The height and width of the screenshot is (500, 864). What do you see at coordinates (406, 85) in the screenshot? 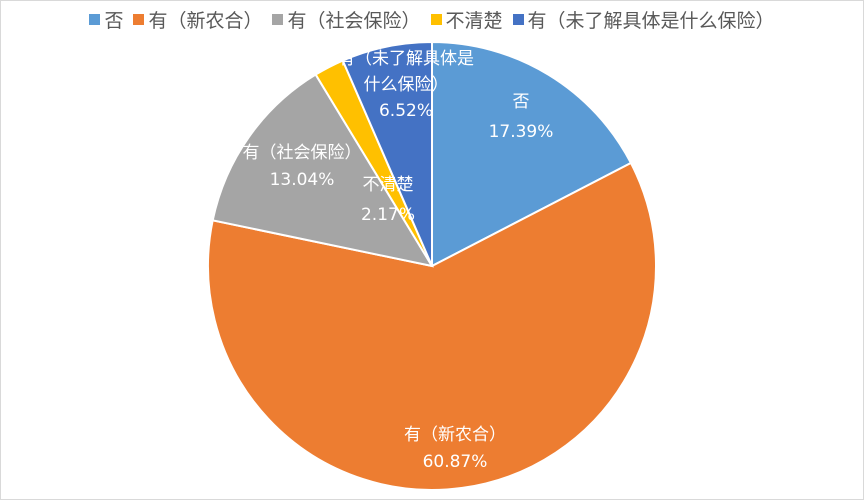
I see `data-label-unknown-type: 有（未了解具体是什么保险） 6.52%` at bounding box center [406, 85].